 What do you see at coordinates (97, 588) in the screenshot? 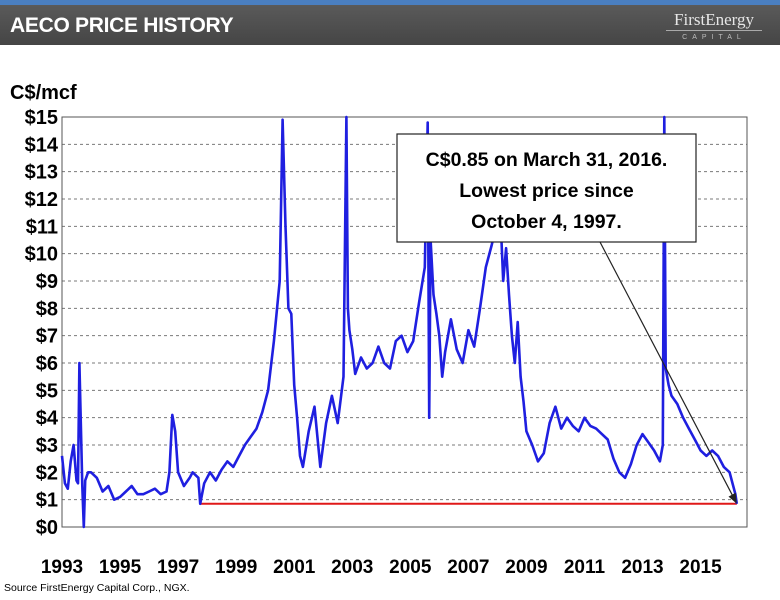
I see `source-note: Source FirstEnergy Capital Corp., NGX.` at bounding box center [97, 588].